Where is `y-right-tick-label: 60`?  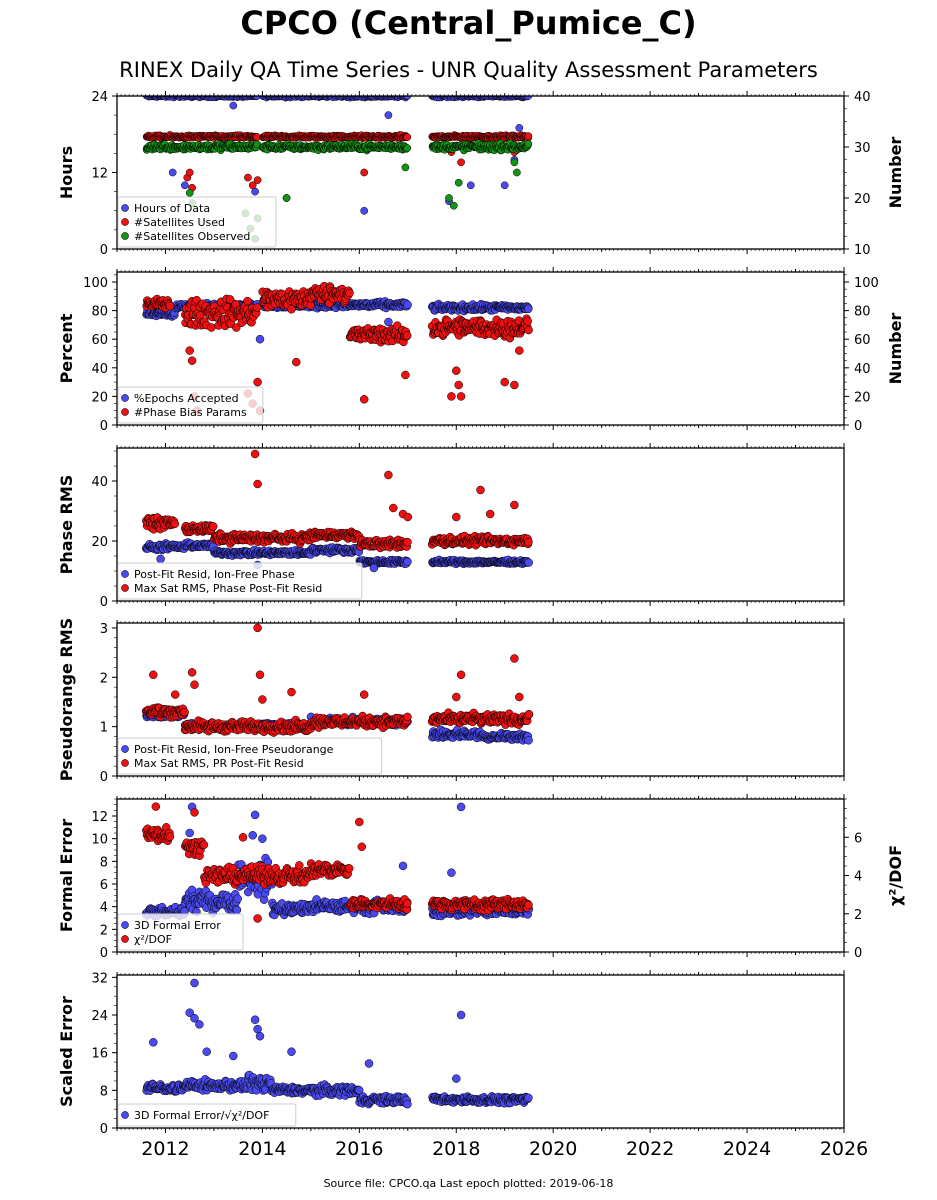
y-right-tick-label: 60 is located at coordinates (862, 340).